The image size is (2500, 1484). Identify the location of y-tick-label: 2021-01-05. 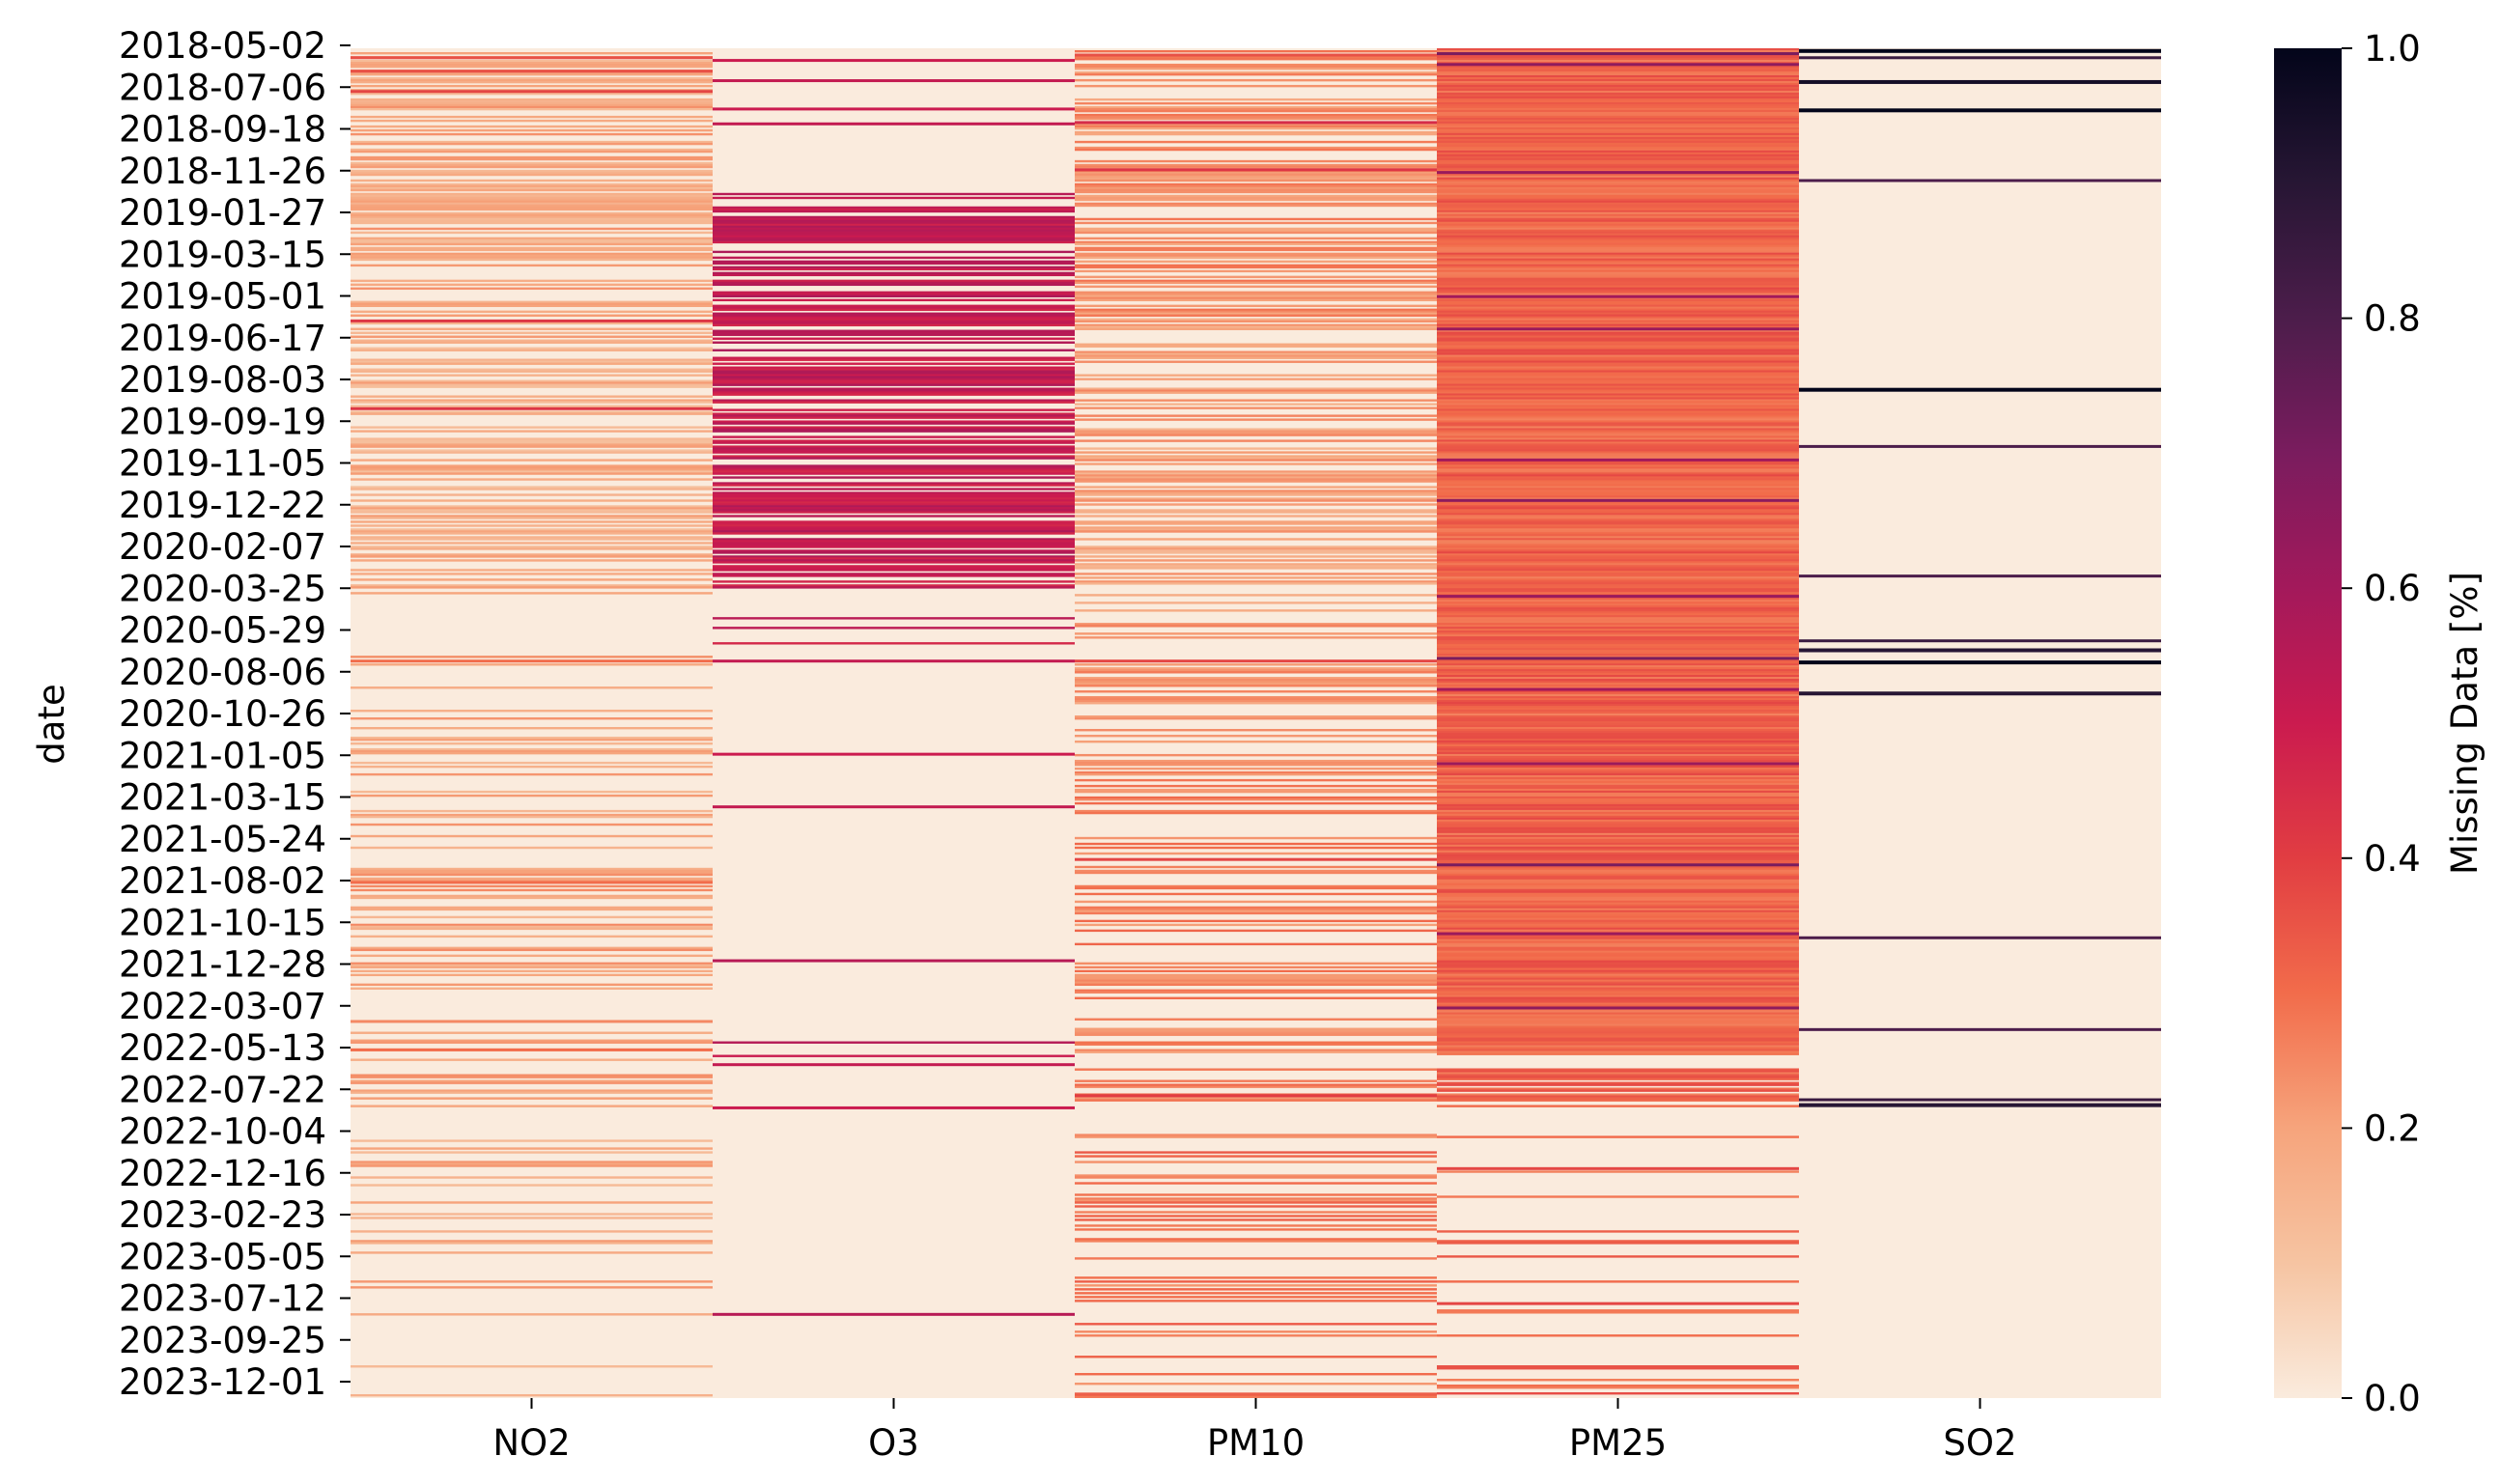
(223, 756).